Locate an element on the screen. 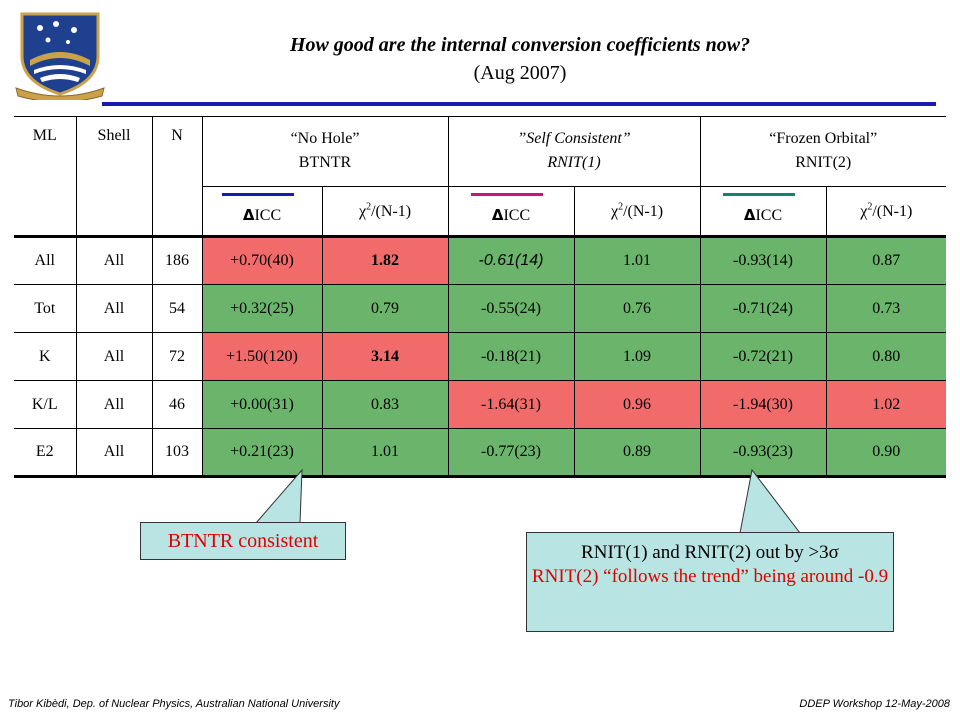 The image size is (960, 720). university-crest-logo is located at coordinates (60, 56).